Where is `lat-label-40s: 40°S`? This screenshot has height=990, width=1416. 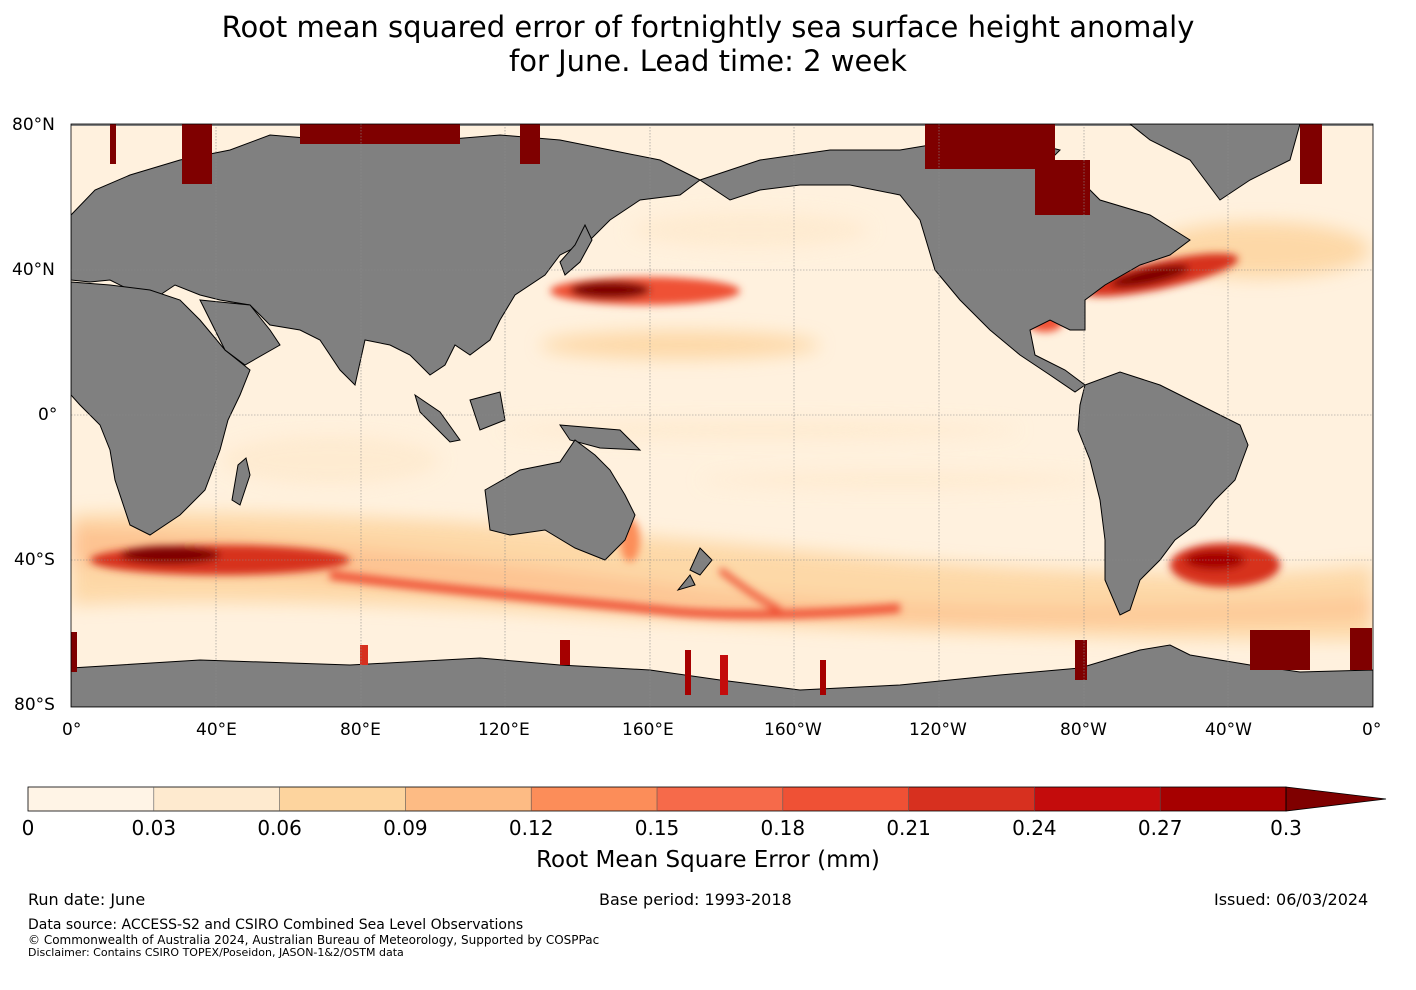
lat-label-40s: 40°S is located at coordinates (34, 560).